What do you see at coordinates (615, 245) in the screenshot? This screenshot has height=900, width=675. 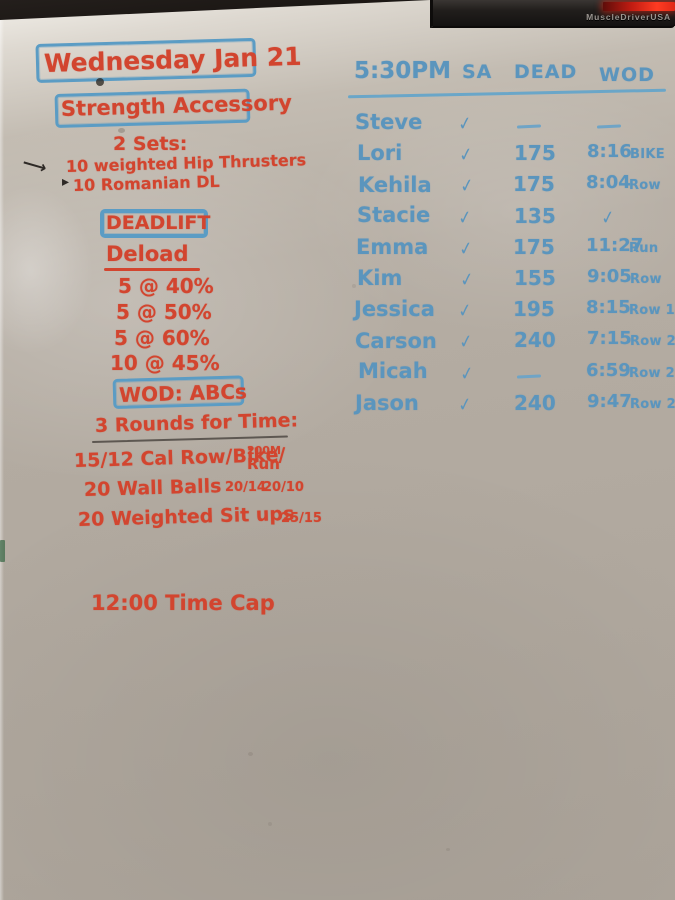 I see `roster-wod-time: 11:27` at bounding box center [615, 245].